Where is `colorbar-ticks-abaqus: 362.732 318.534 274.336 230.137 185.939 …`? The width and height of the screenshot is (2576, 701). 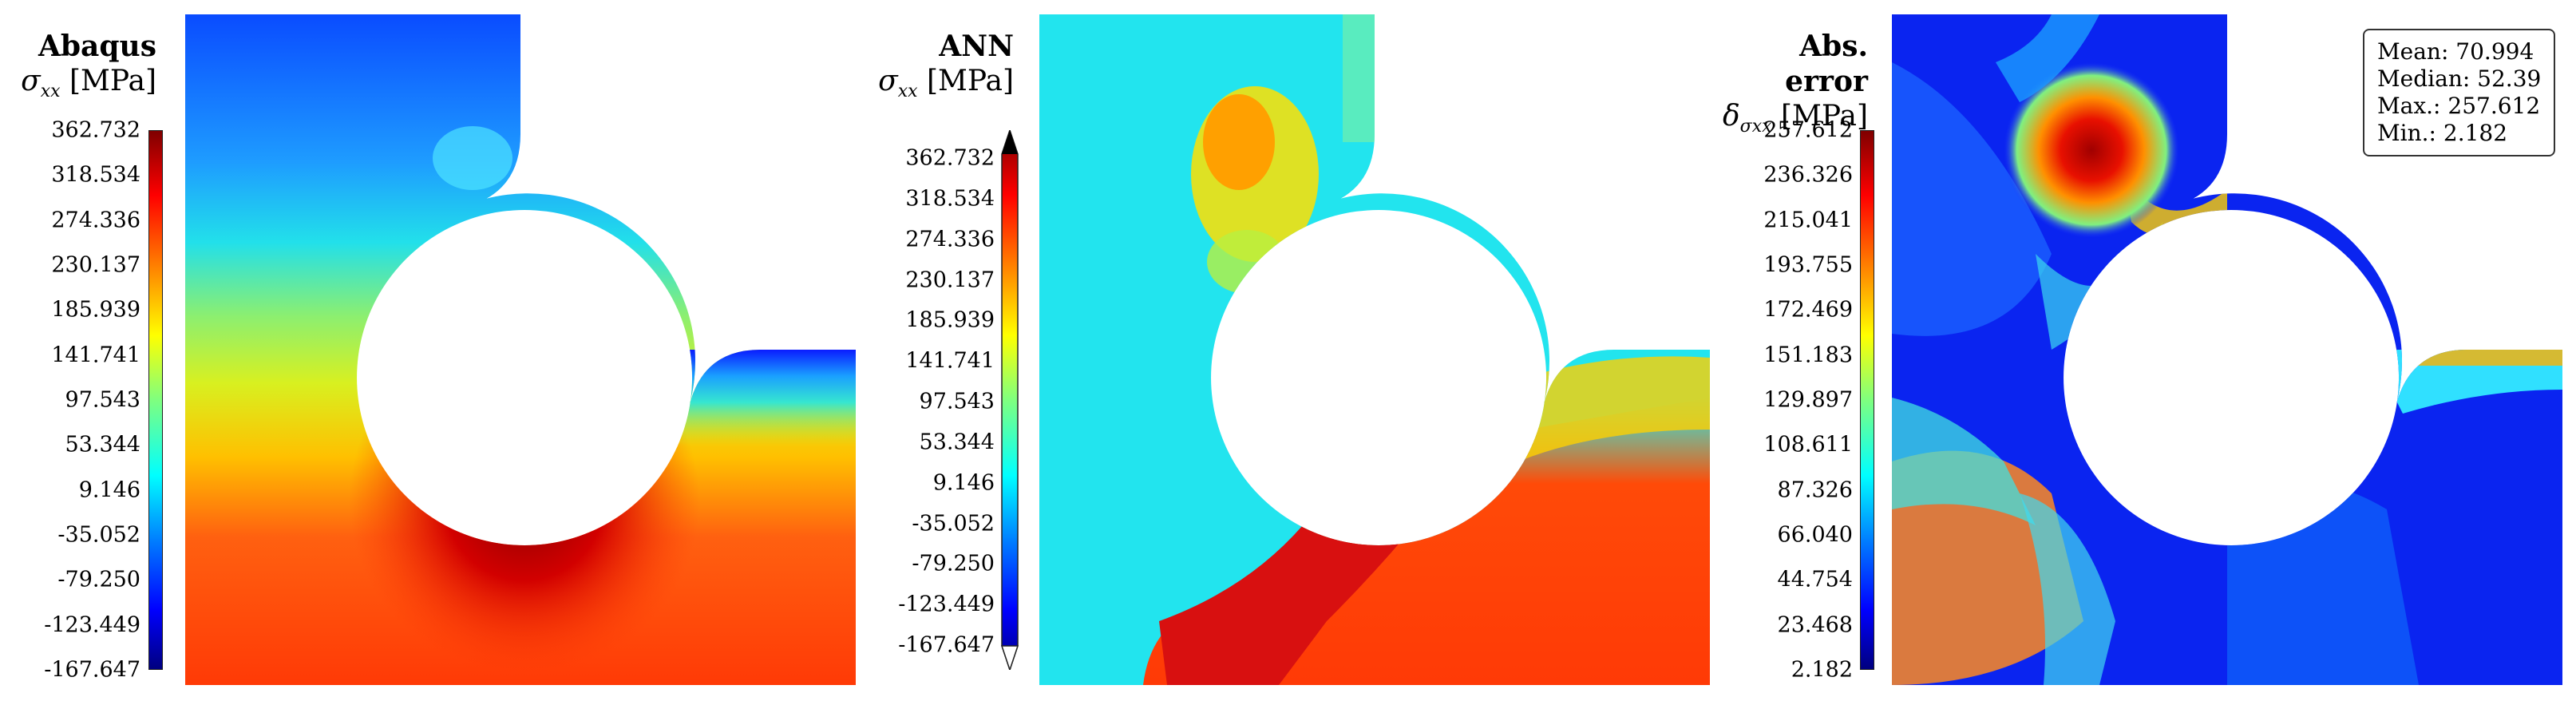 colorbar-ticks-abaqus: 362.732 318.534 274.336 230.137 185.939 … is located at coordinates (70, 400).